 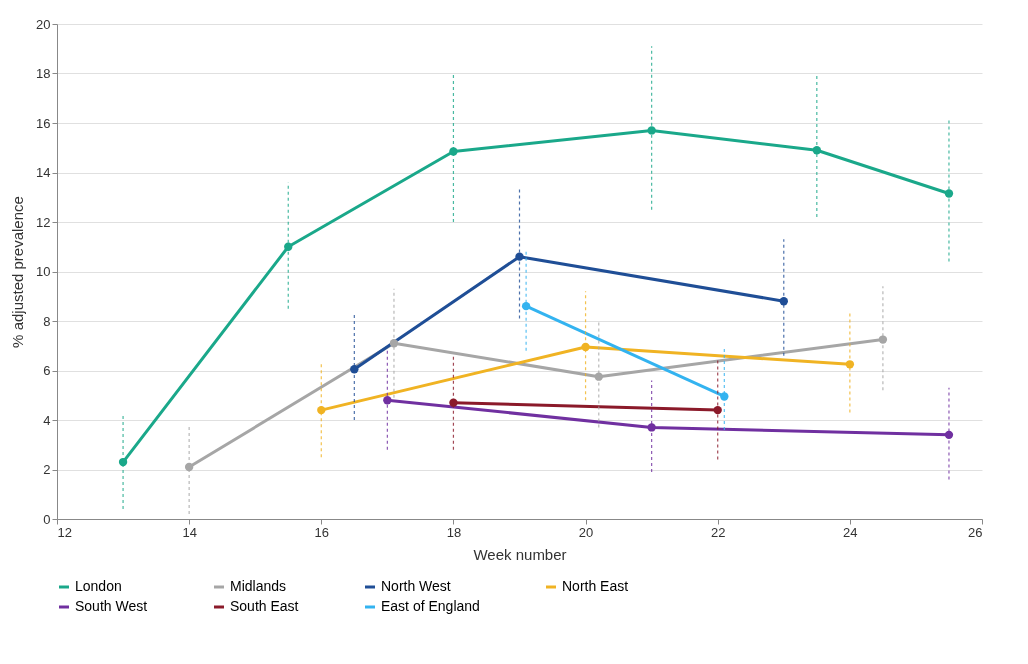 I want to click on x-tick-label: 12, so click(x=64, y=532).